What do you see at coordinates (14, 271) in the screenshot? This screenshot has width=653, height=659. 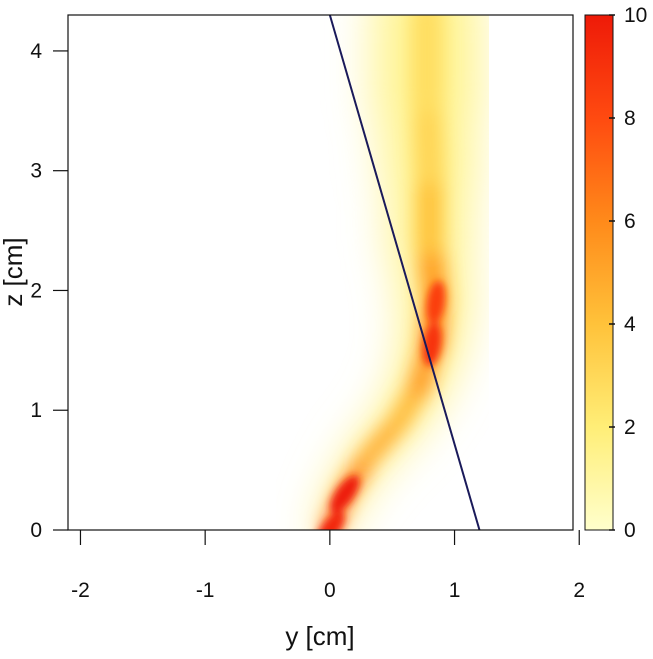 I see `y-axis-title: z [cm]` at bounding box center [14, 271].